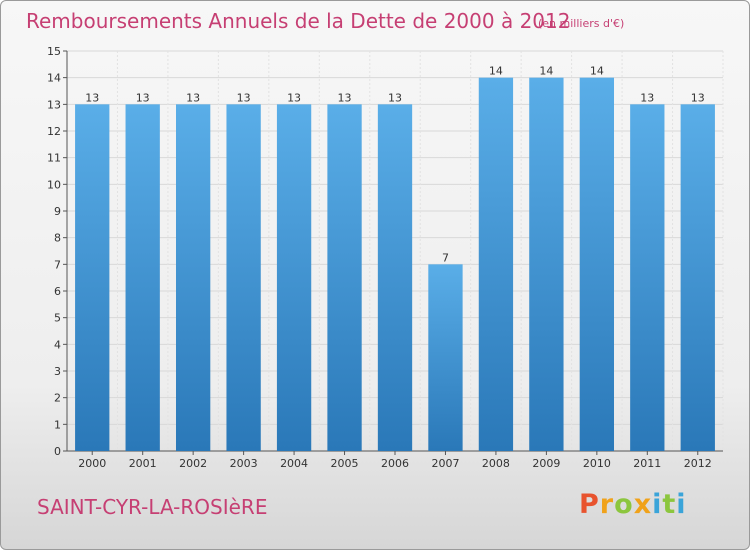 The image size is (750, 550). I want to click on y-tick-label: 6, so click(57, 291).